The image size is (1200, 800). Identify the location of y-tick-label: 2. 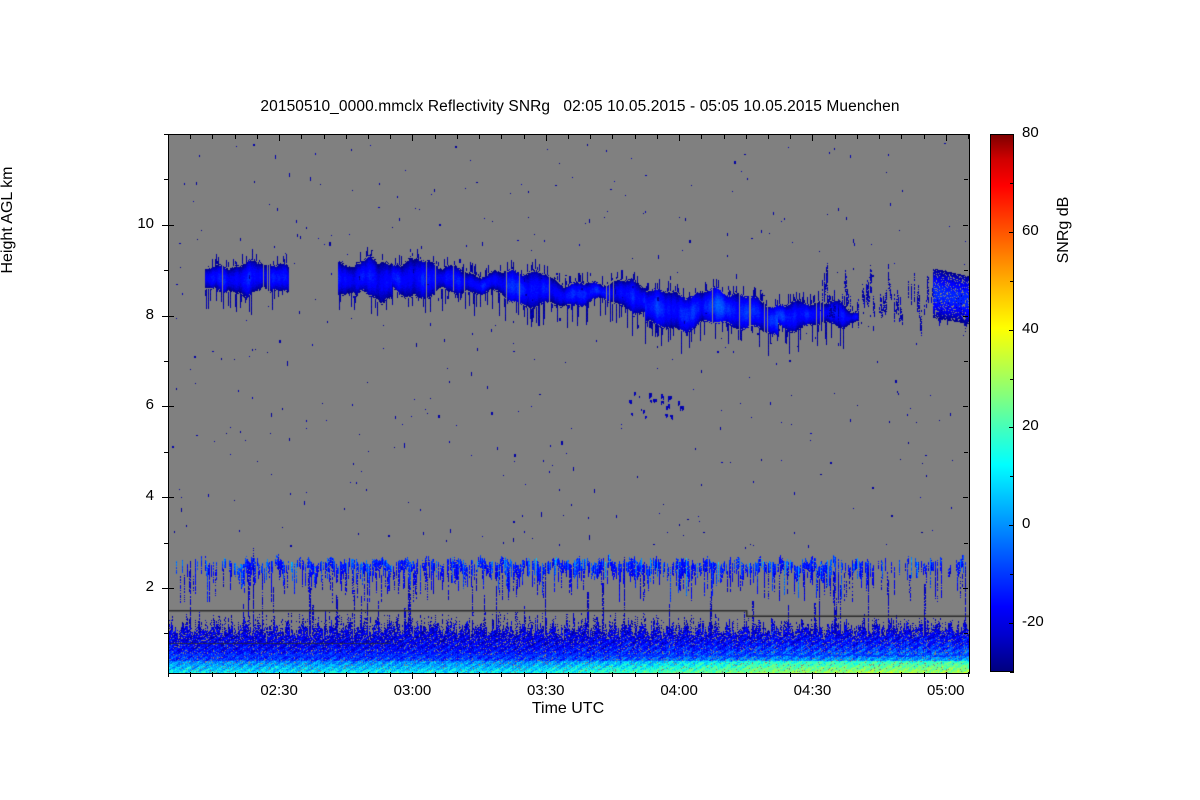
(149, 586).